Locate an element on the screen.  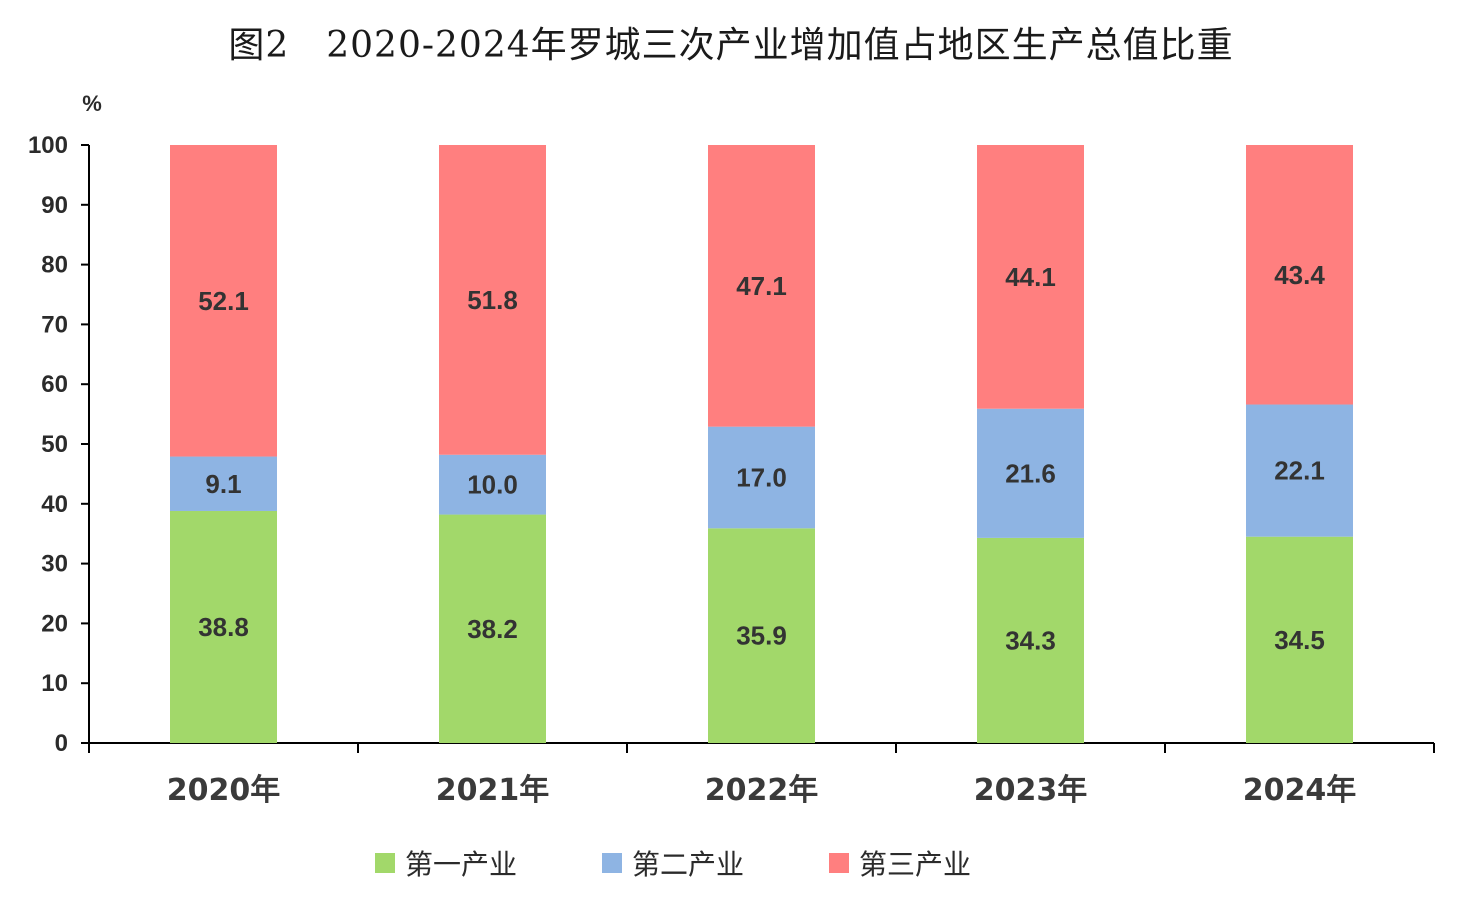
y-tick-label: 70 is located at coordinates (54, 324).